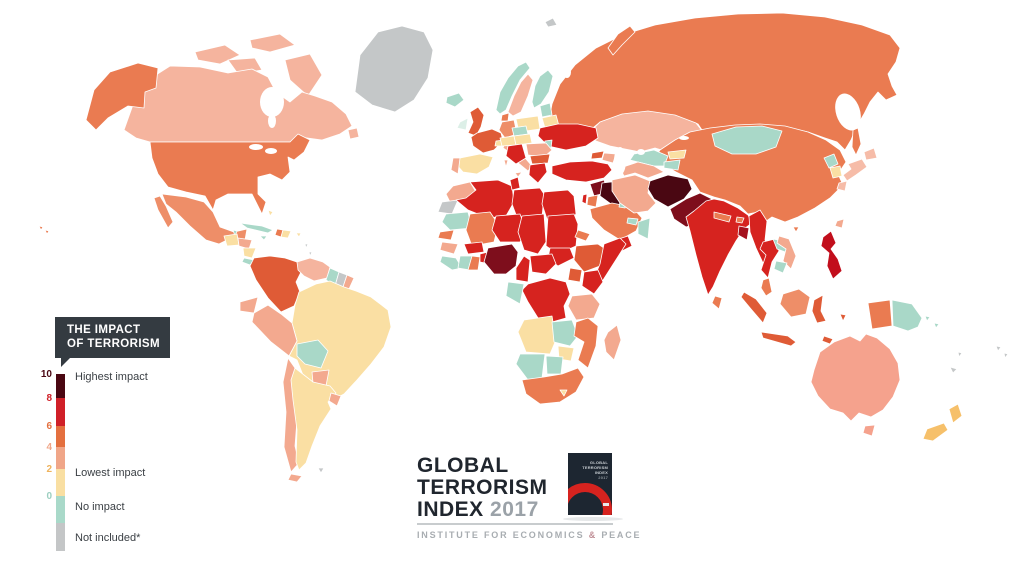 This screenshot has height=576, width=1024. What do you see at coordinates (778, 339) in the screenshot?
I see `island-java` at bounding box center [778, 339].